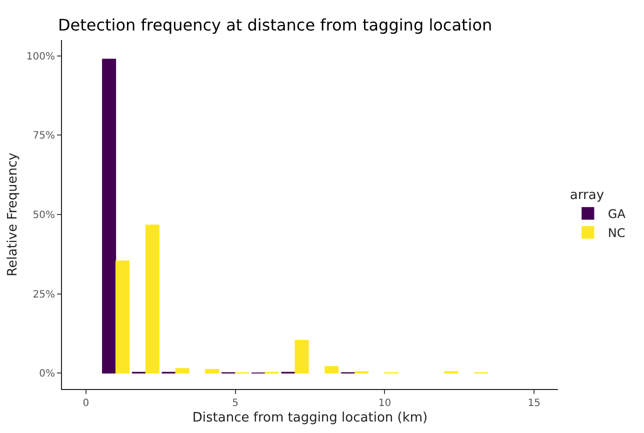 The width and height of the screenshot is (644, 433). Describe the element at coordinates (310, 418) in the screenshot. I see `x-axis-title: Distance from tagging location (km)` at that location.